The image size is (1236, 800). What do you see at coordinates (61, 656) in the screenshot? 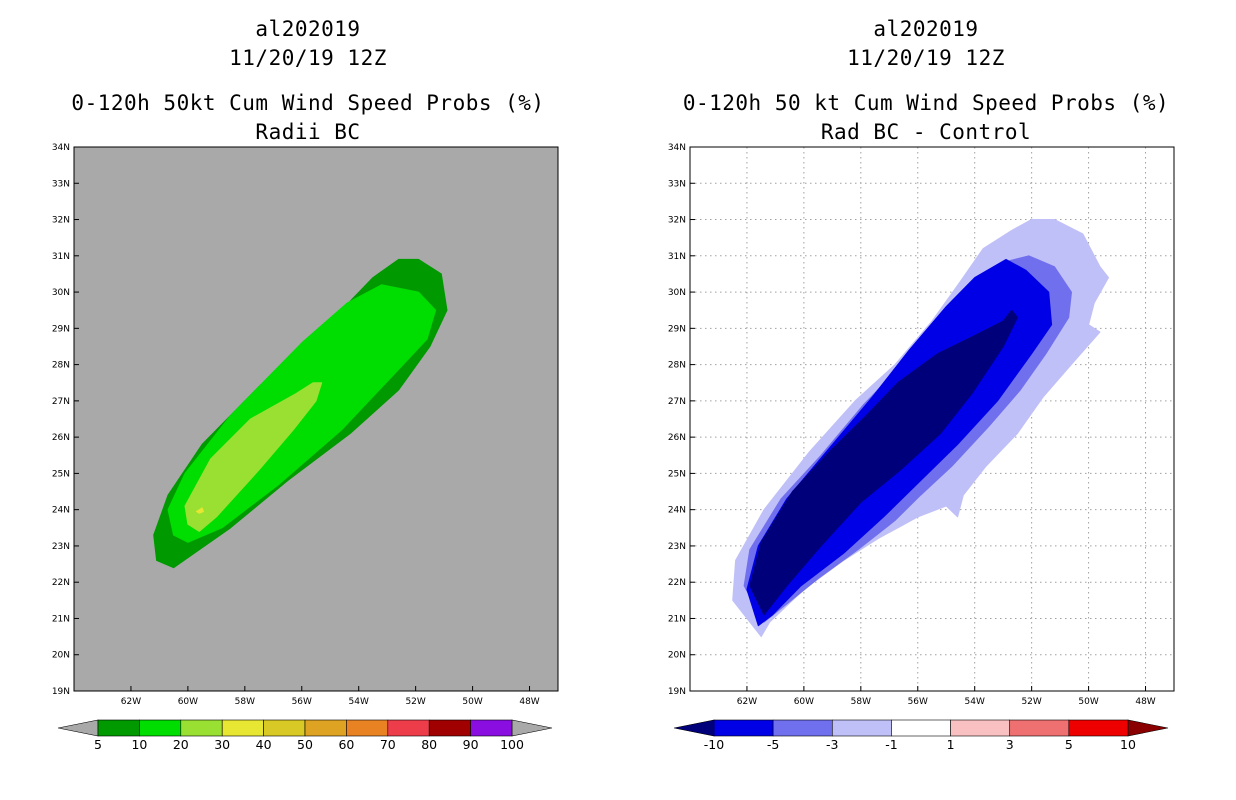
I see `left-y-tick-label-1: 20N` at bounding box center [61, 656].